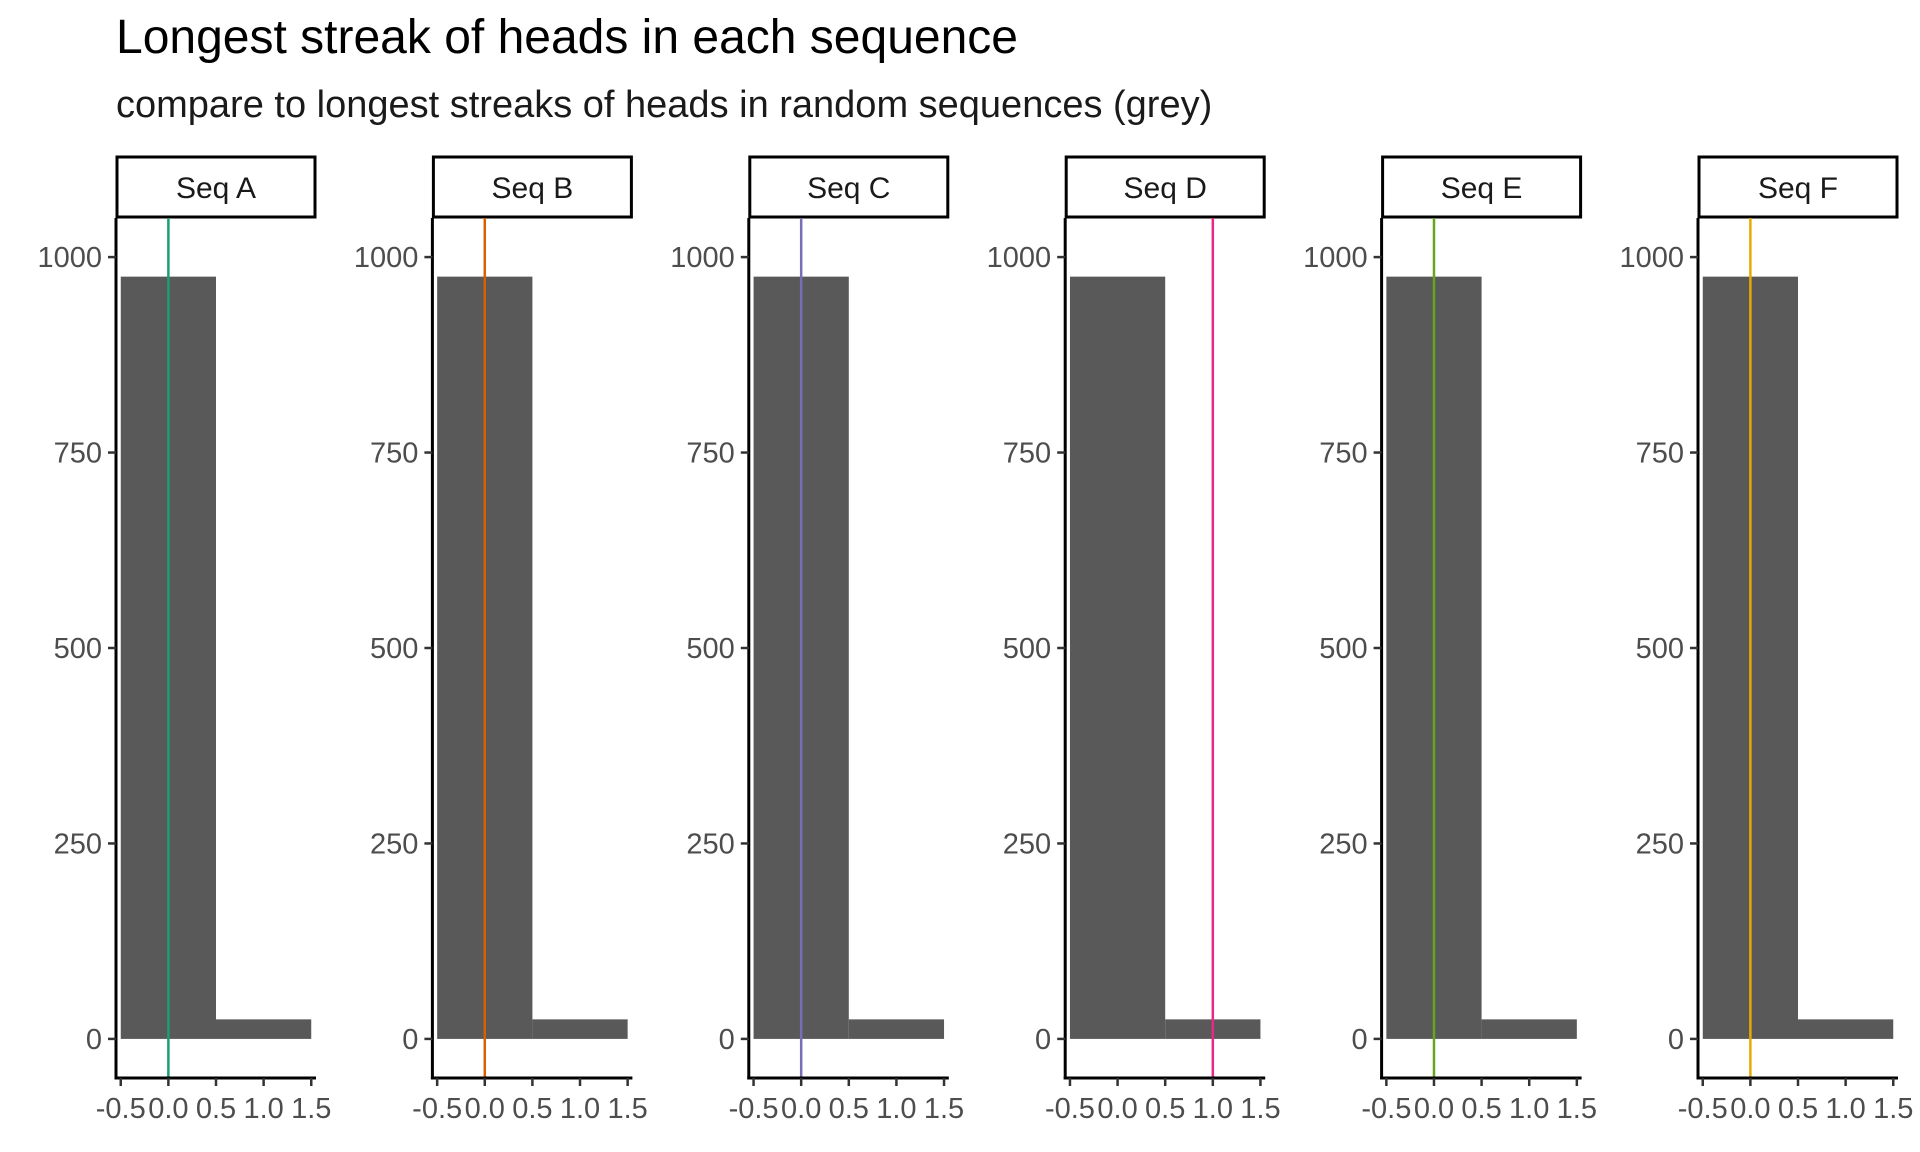  I want to click on facet-strip-label: Seq A, so click(216, 188).